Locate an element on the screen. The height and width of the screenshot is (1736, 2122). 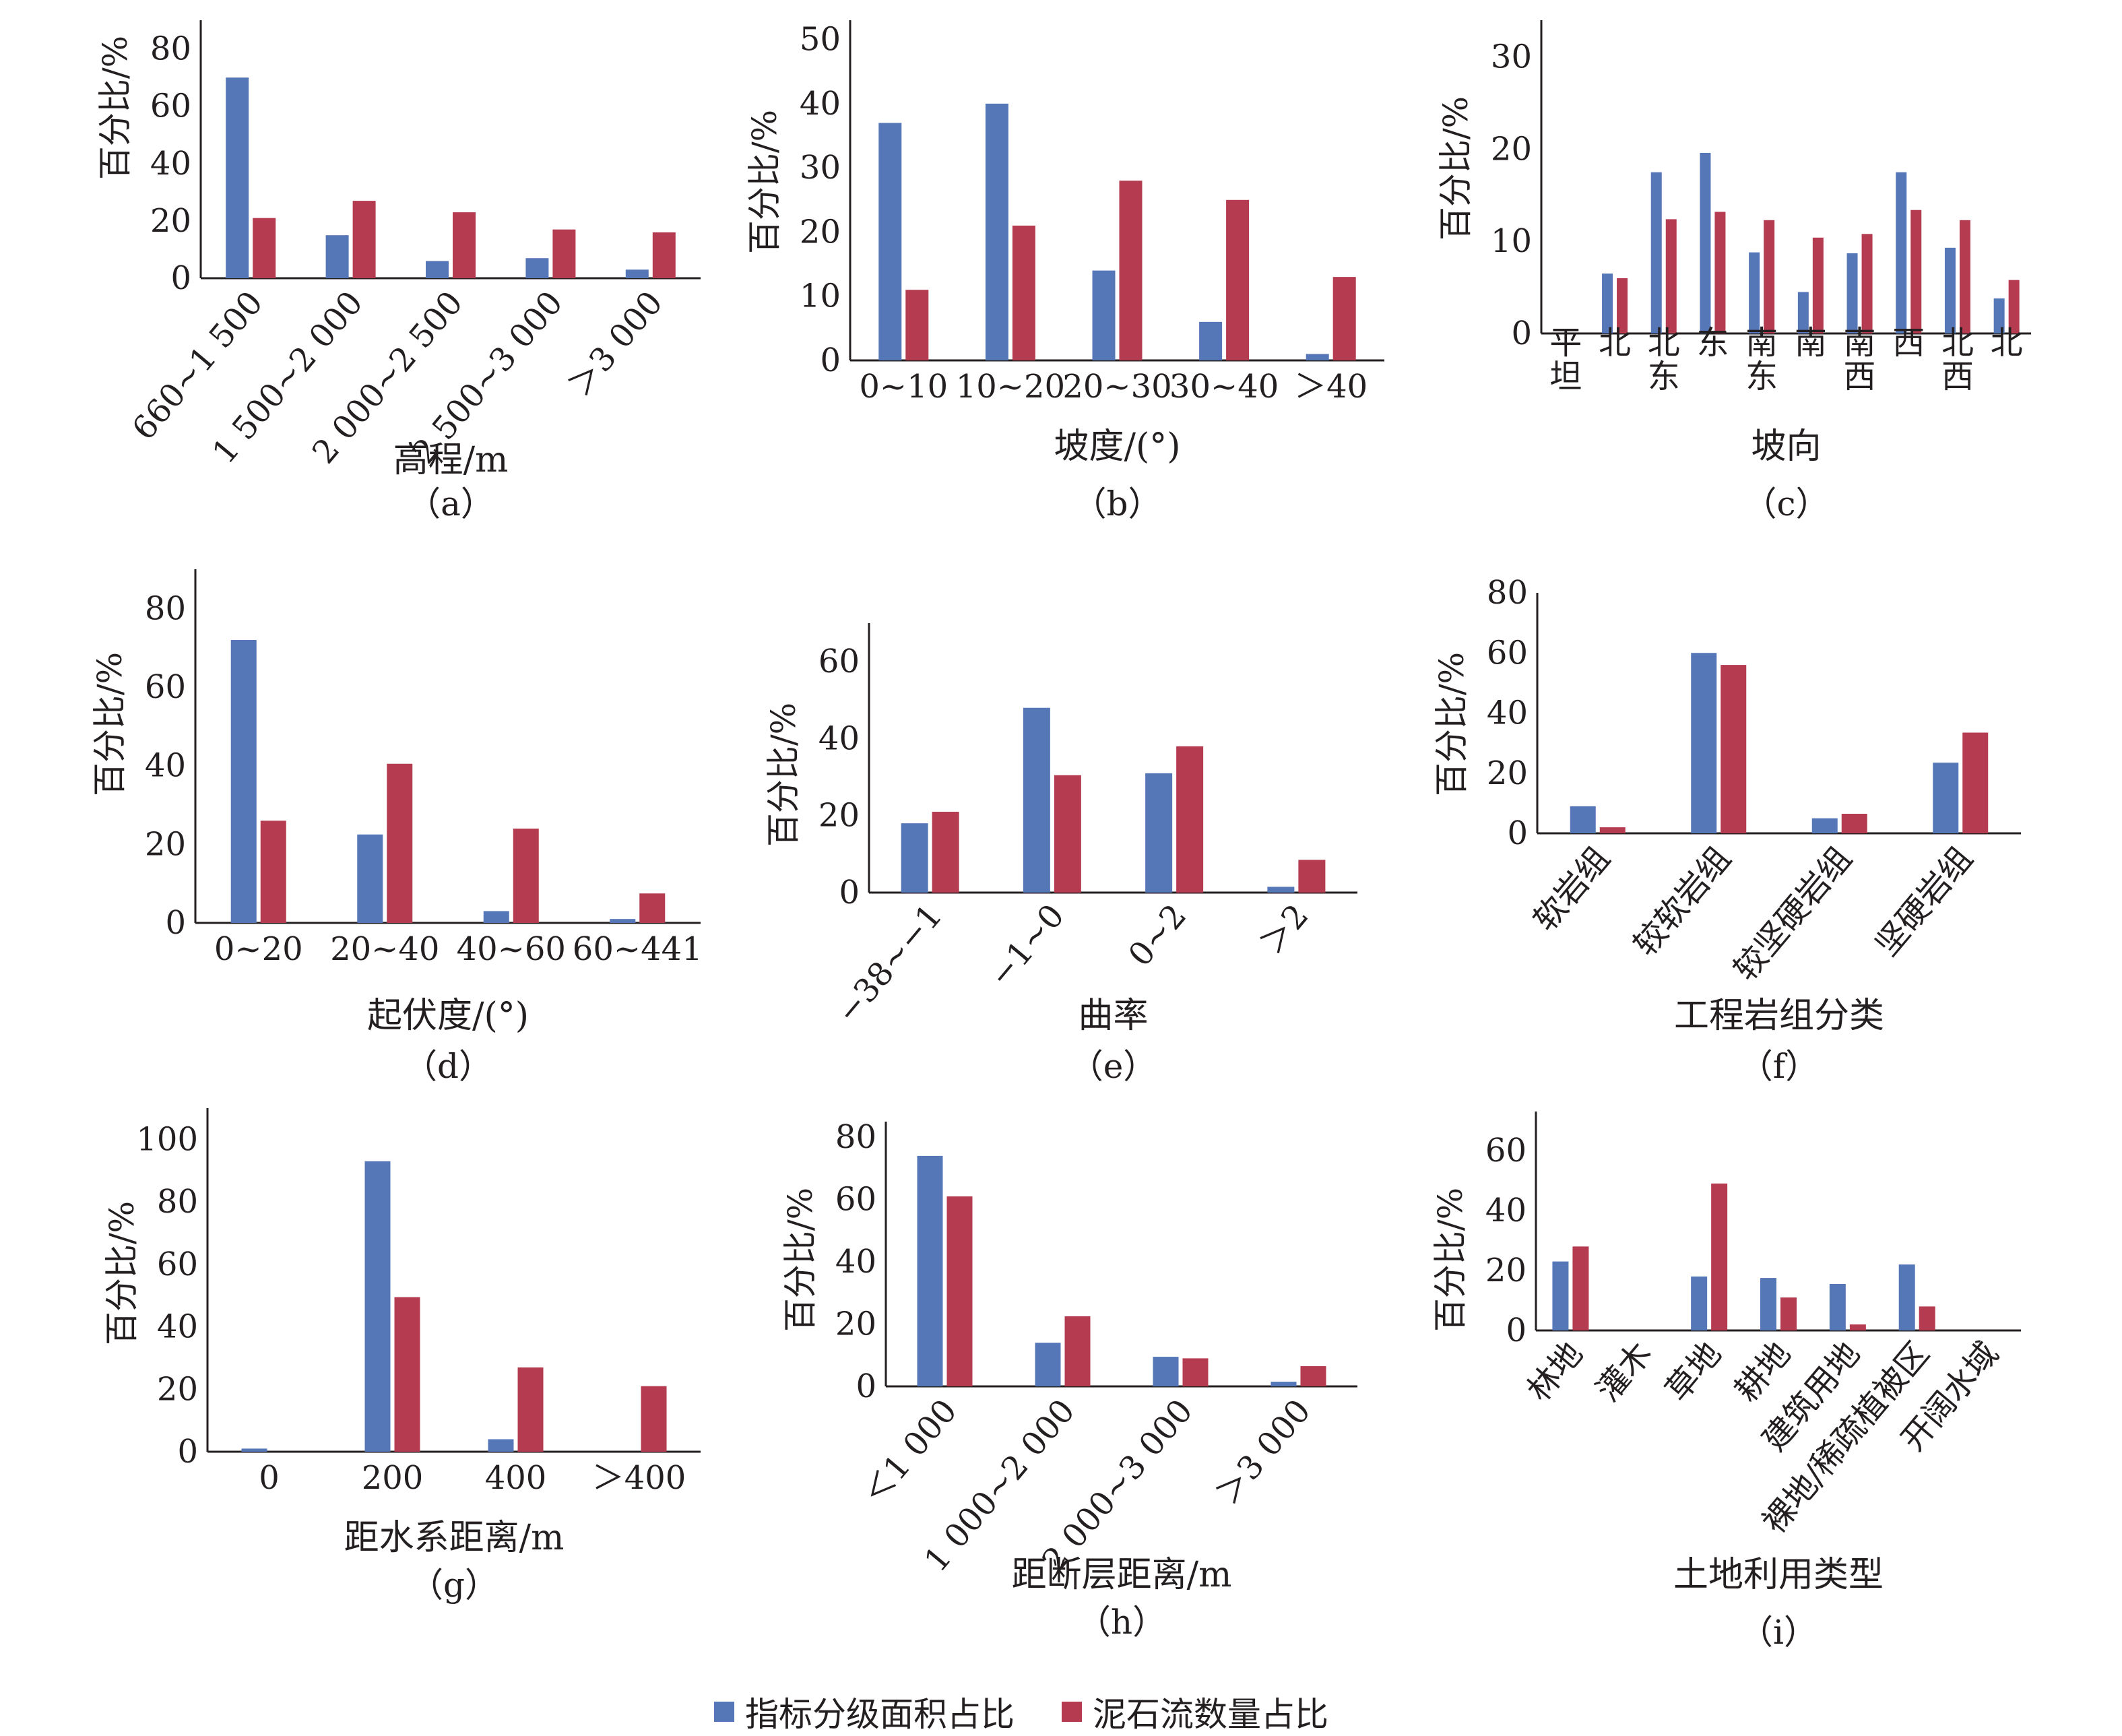
x-axis-label: 曲率 is located at coordinates (1113, 1016).